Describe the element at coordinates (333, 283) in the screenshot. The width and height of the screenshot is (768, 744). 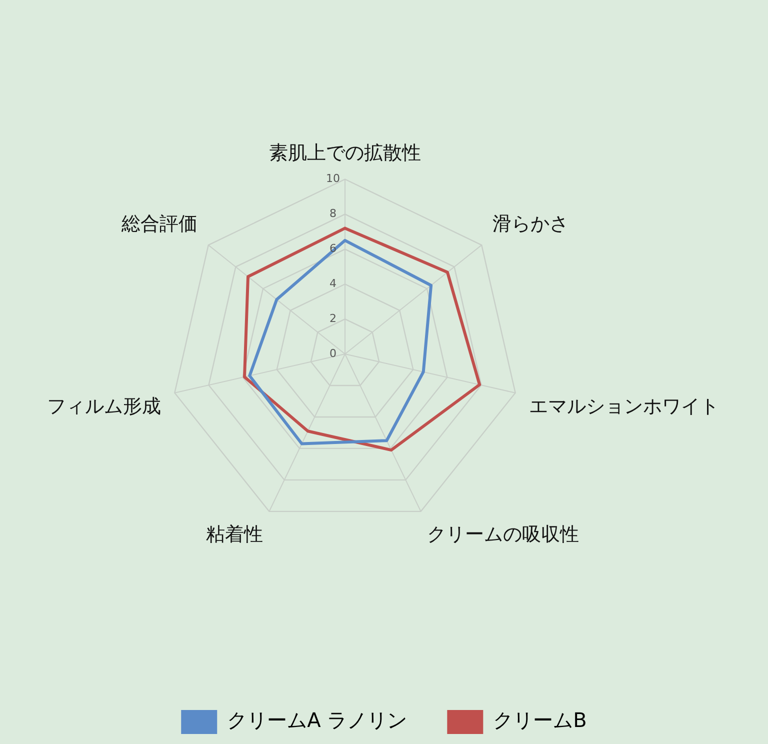
I see `y-tick-label: 4` at that location.